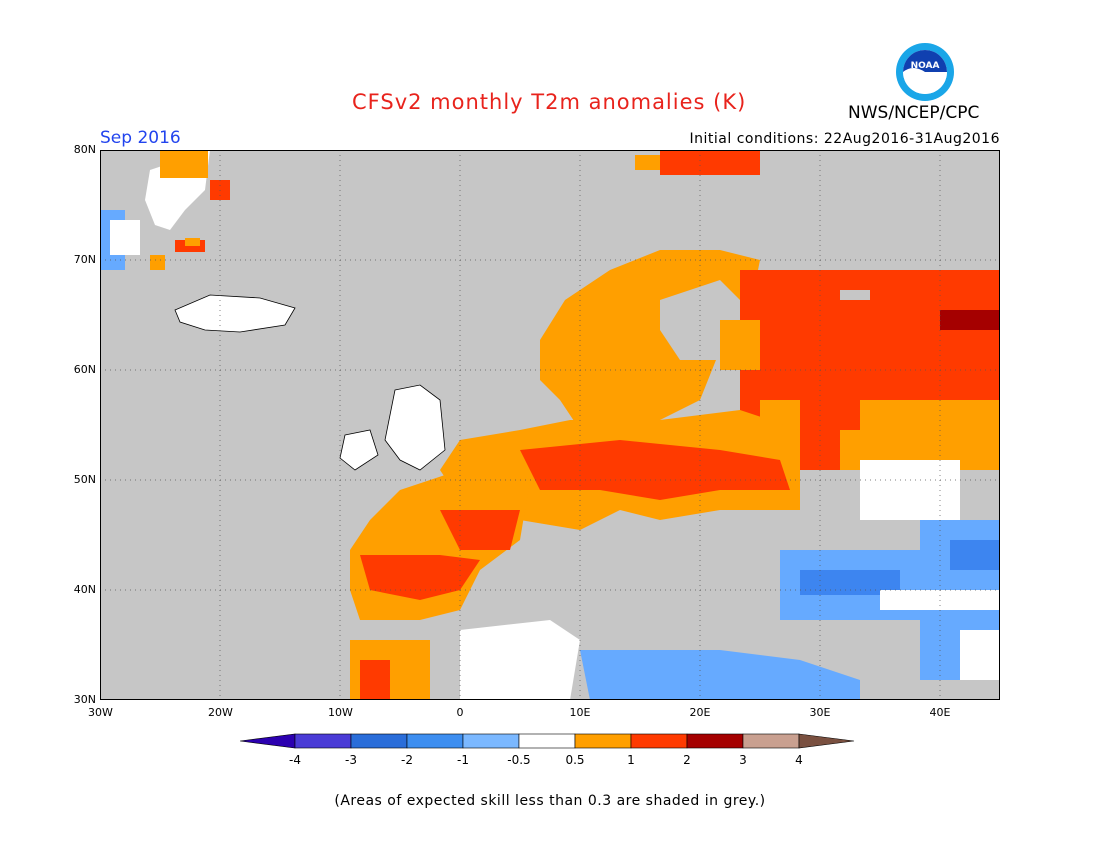 The width and height of the screenshot is (1100, 850). Describe the element at coordinates (700, 712) in the screenshot. I see `lon-tick-label: 20E` at that location.